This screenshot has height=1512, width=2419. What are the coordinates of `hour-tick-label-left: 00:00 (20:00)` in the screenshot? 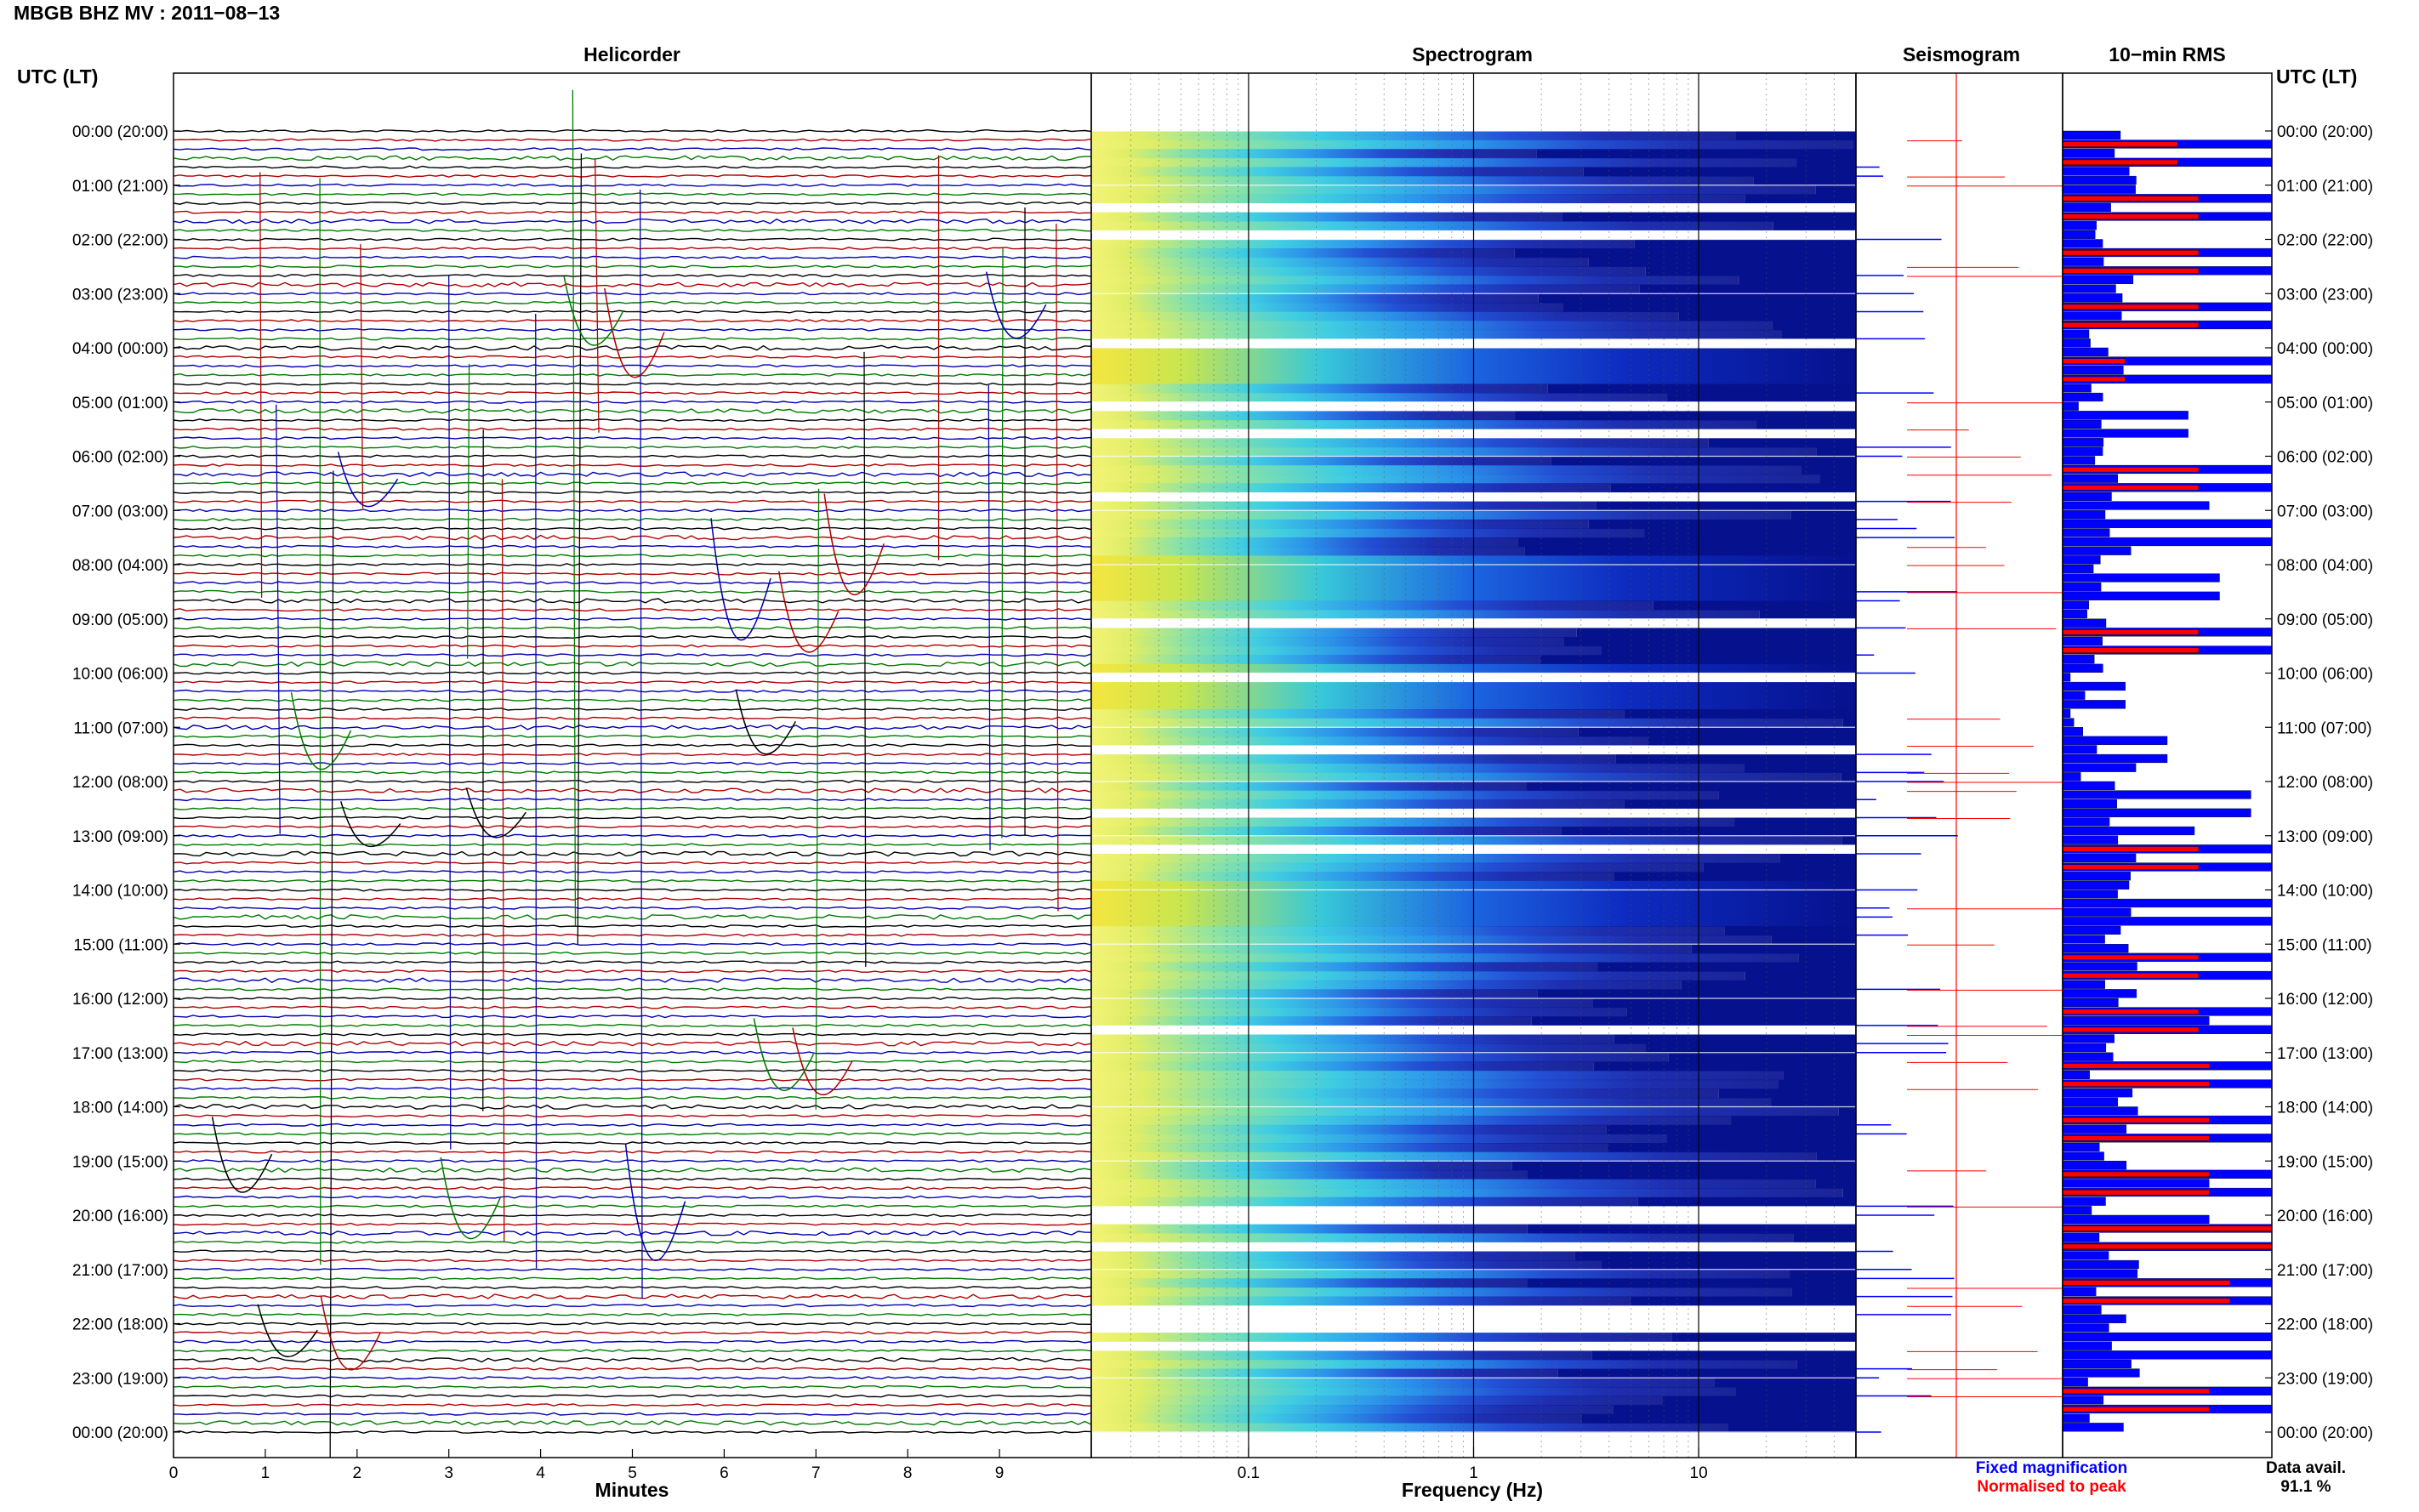 It's located at (120, 1433).